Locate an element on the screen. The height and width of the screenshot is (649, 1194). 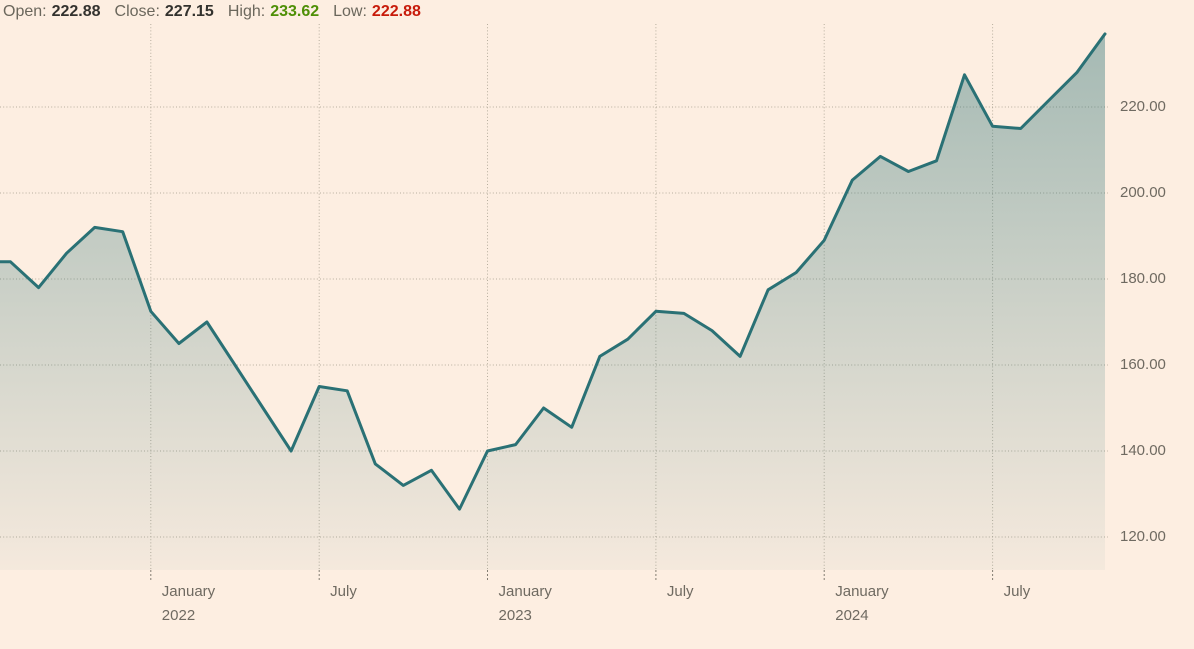
ohlc-open: Open: 222.88 is located at coordinates (52, 12).